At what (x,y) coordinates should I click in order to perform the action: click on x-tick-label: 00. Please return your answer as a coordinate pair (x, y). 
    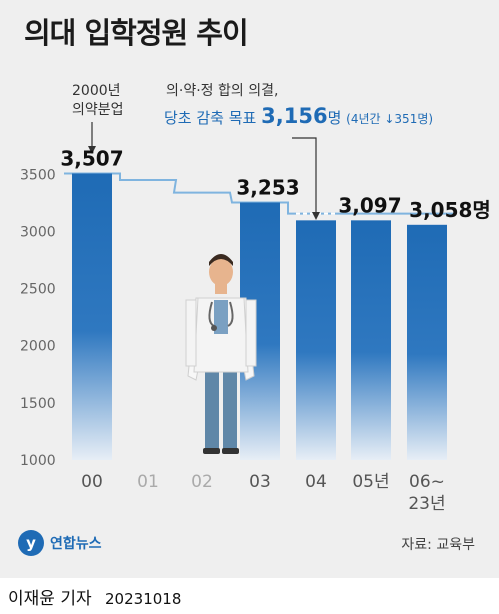
    Looking at the image, I should click on (92, 482).